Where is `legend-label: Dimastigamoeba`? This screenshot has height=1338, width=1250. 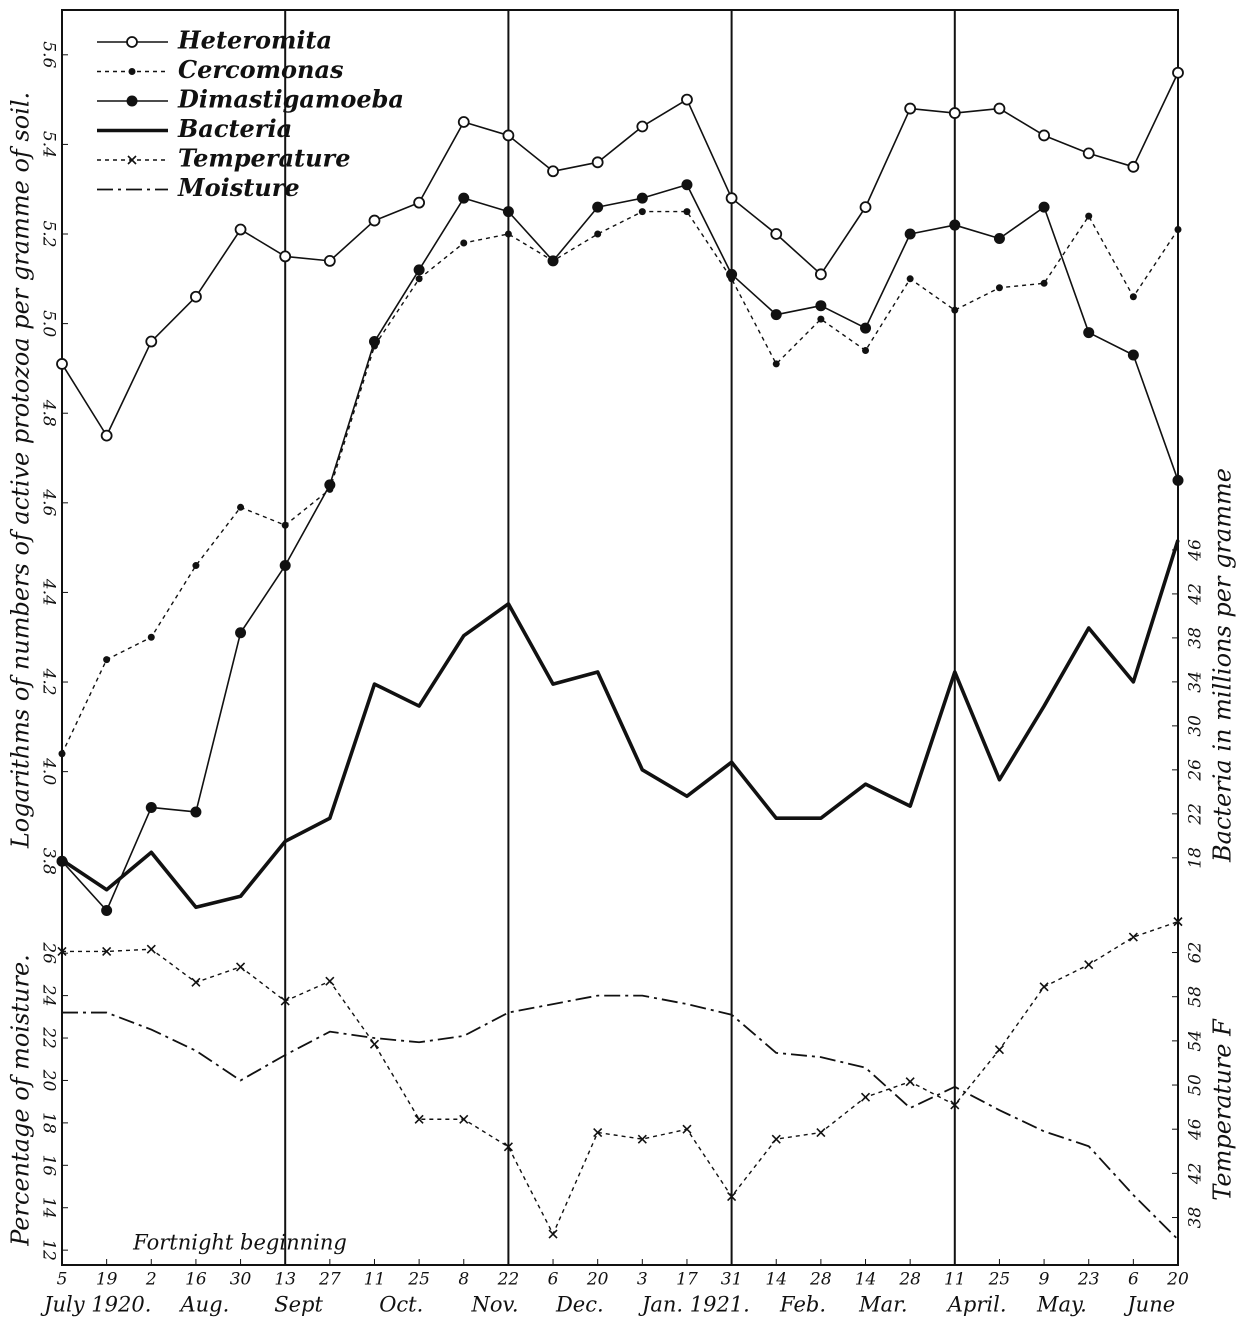 legend-label: Dimastigamoeba is located at coordinates (290, 99).